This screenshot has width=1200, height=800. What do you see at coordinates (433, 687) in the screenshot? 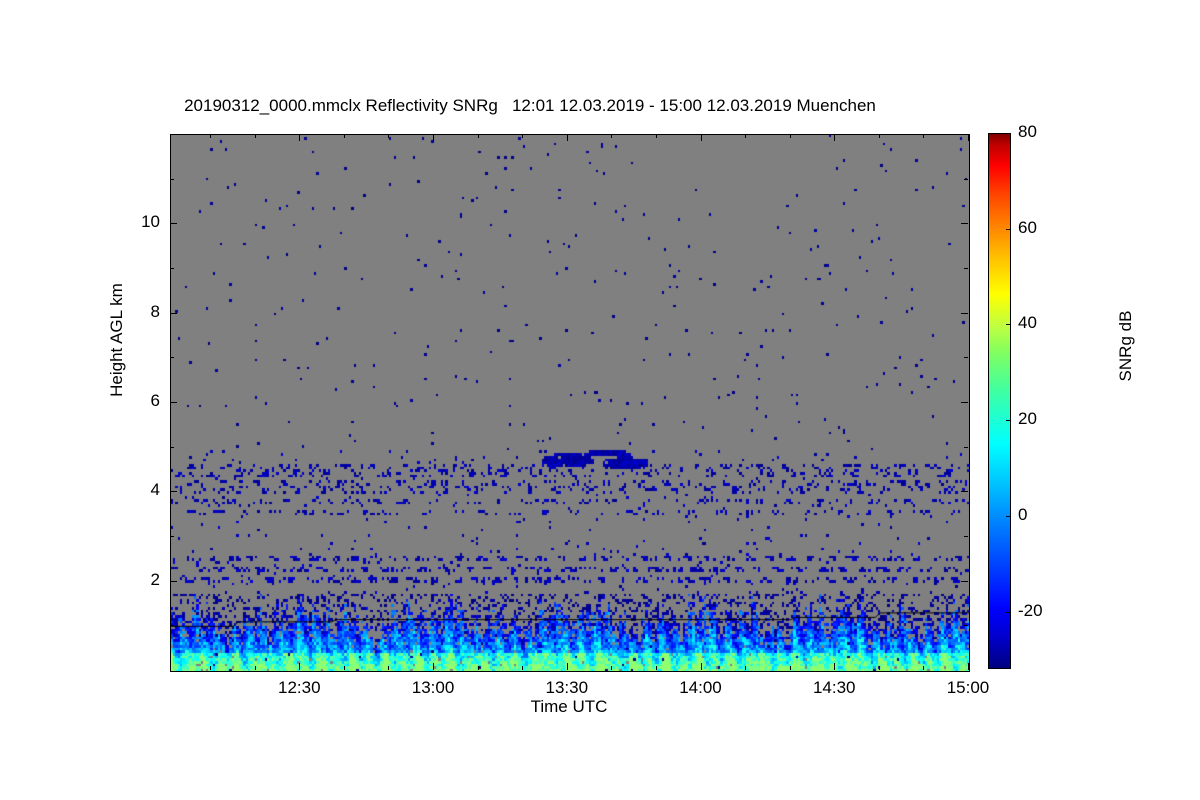
I see `x-axis-tick-label: 13:00` at bounding box center [433, 687].